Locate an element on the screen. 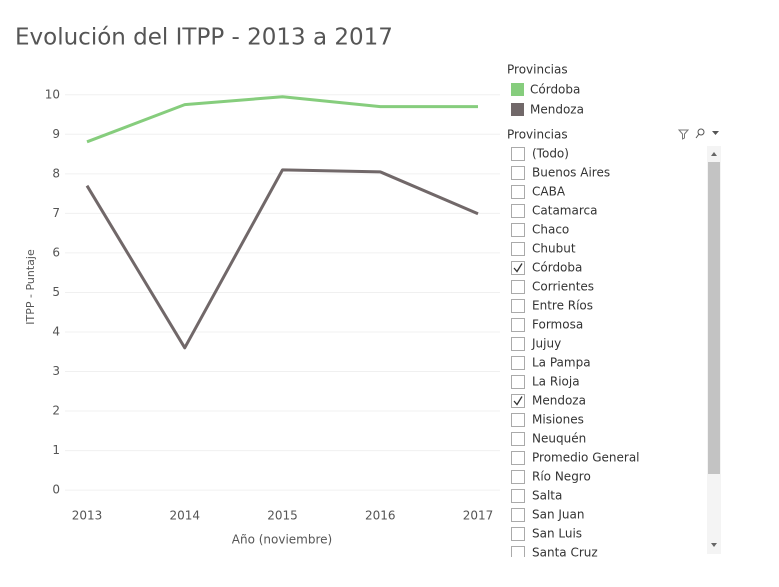  y-tick-label: 4 is located at coordinates (56, 331).